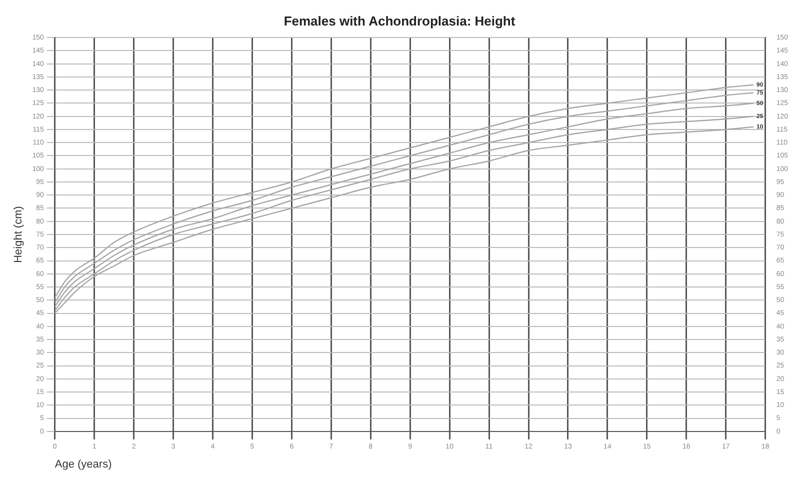  What do you see at coordinates (83, 464) in the screenshot?
I see `x-axis-title: Age (years)` at bounding box center [83, 464].